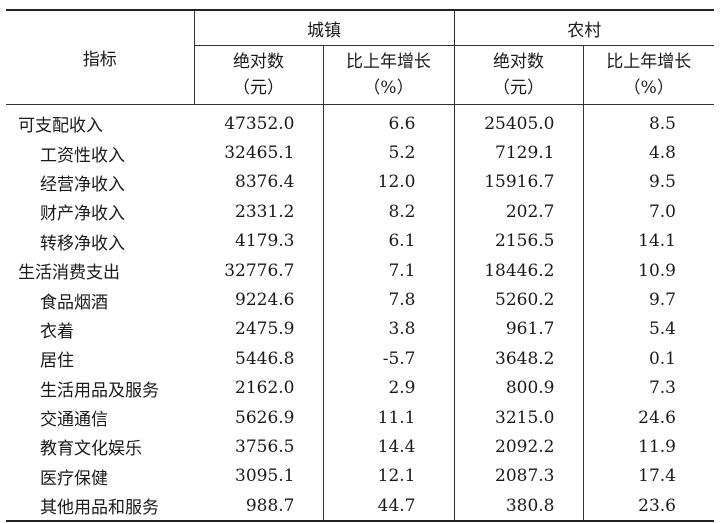  What do you see at coordinates (389, 476) in the screenshot?
I see `urban-growth-value: 12.1` at bounding box center [389, 476].